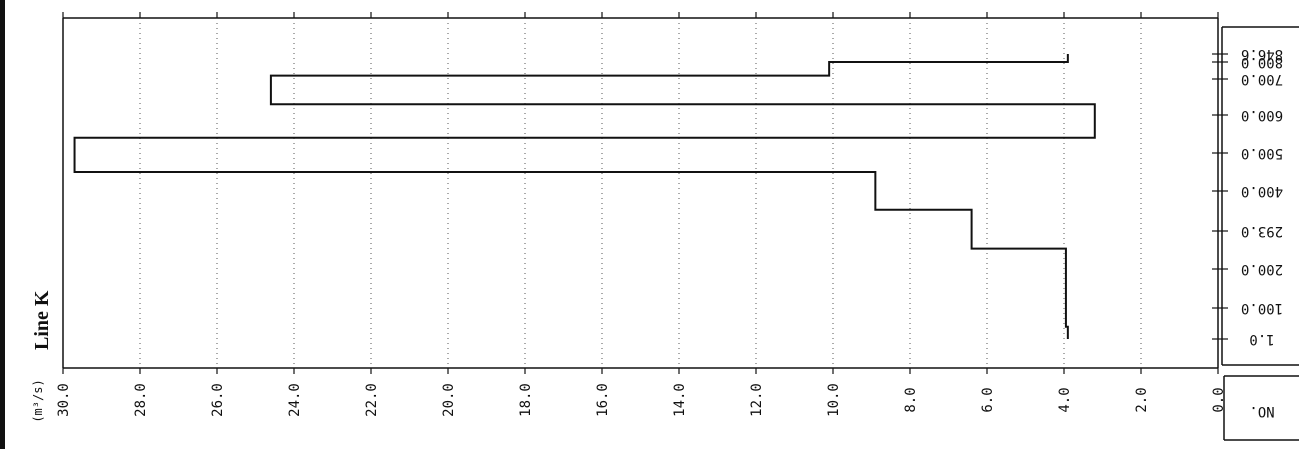 The image size is (1299, 449). I want to click on y-axis-ticks, so click(1220, 196).